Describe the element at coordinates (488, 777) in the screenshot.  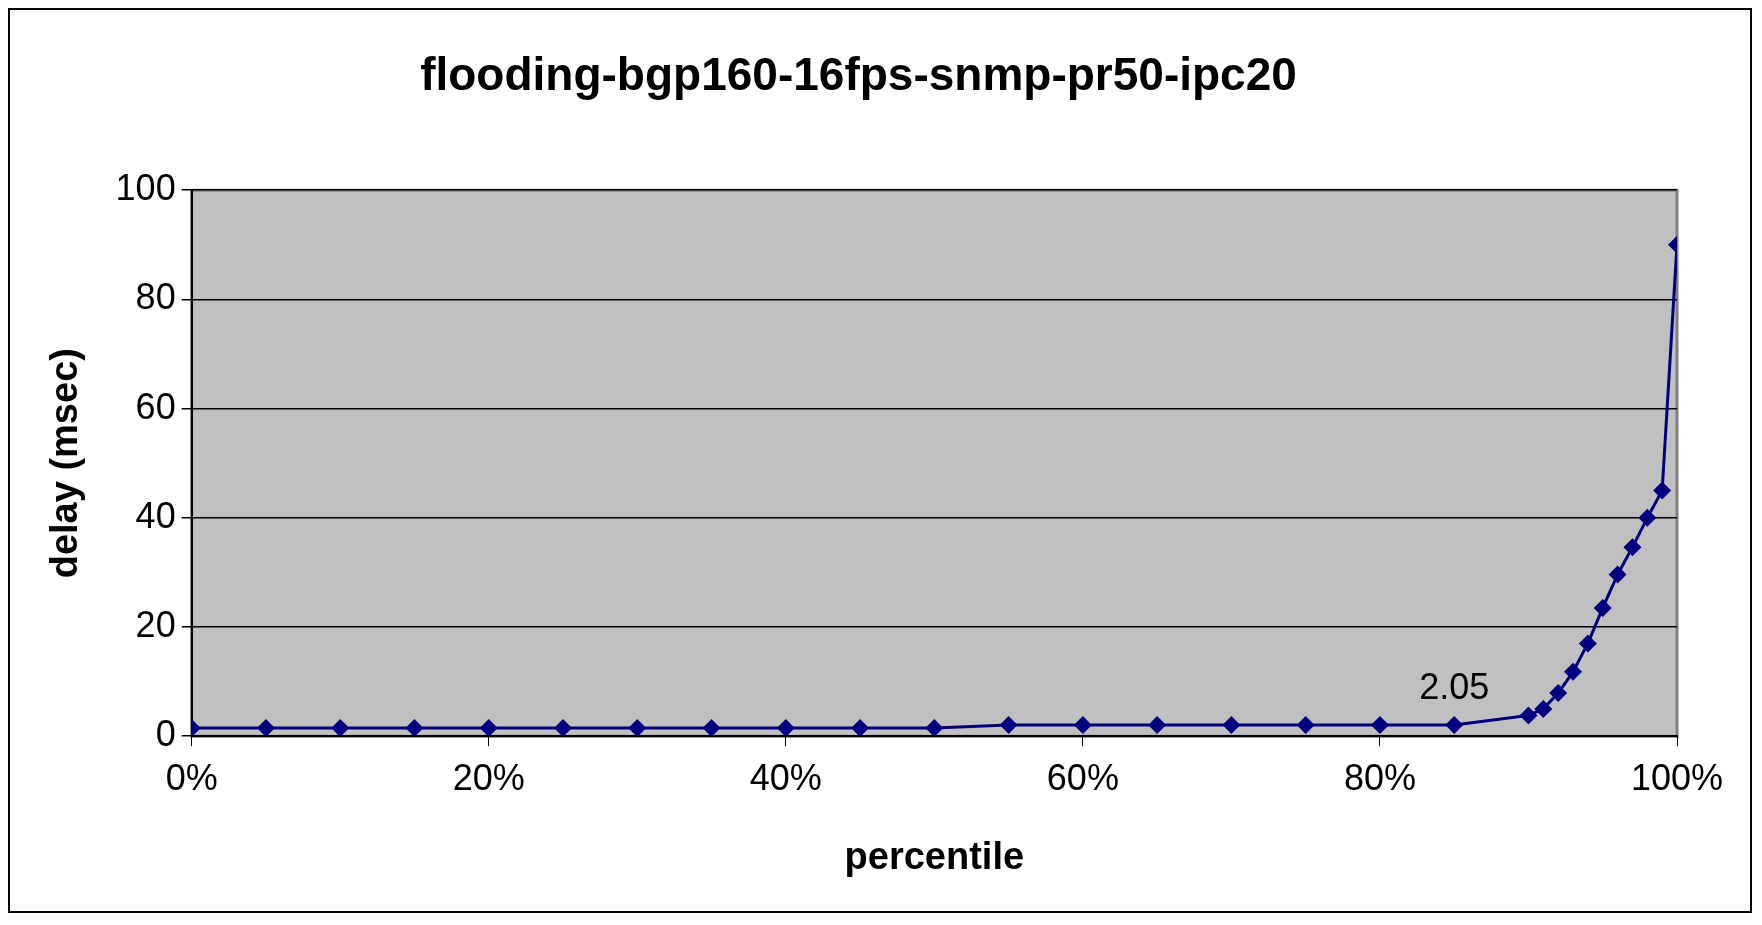
I see `x-tick-label: 20%` at that location.